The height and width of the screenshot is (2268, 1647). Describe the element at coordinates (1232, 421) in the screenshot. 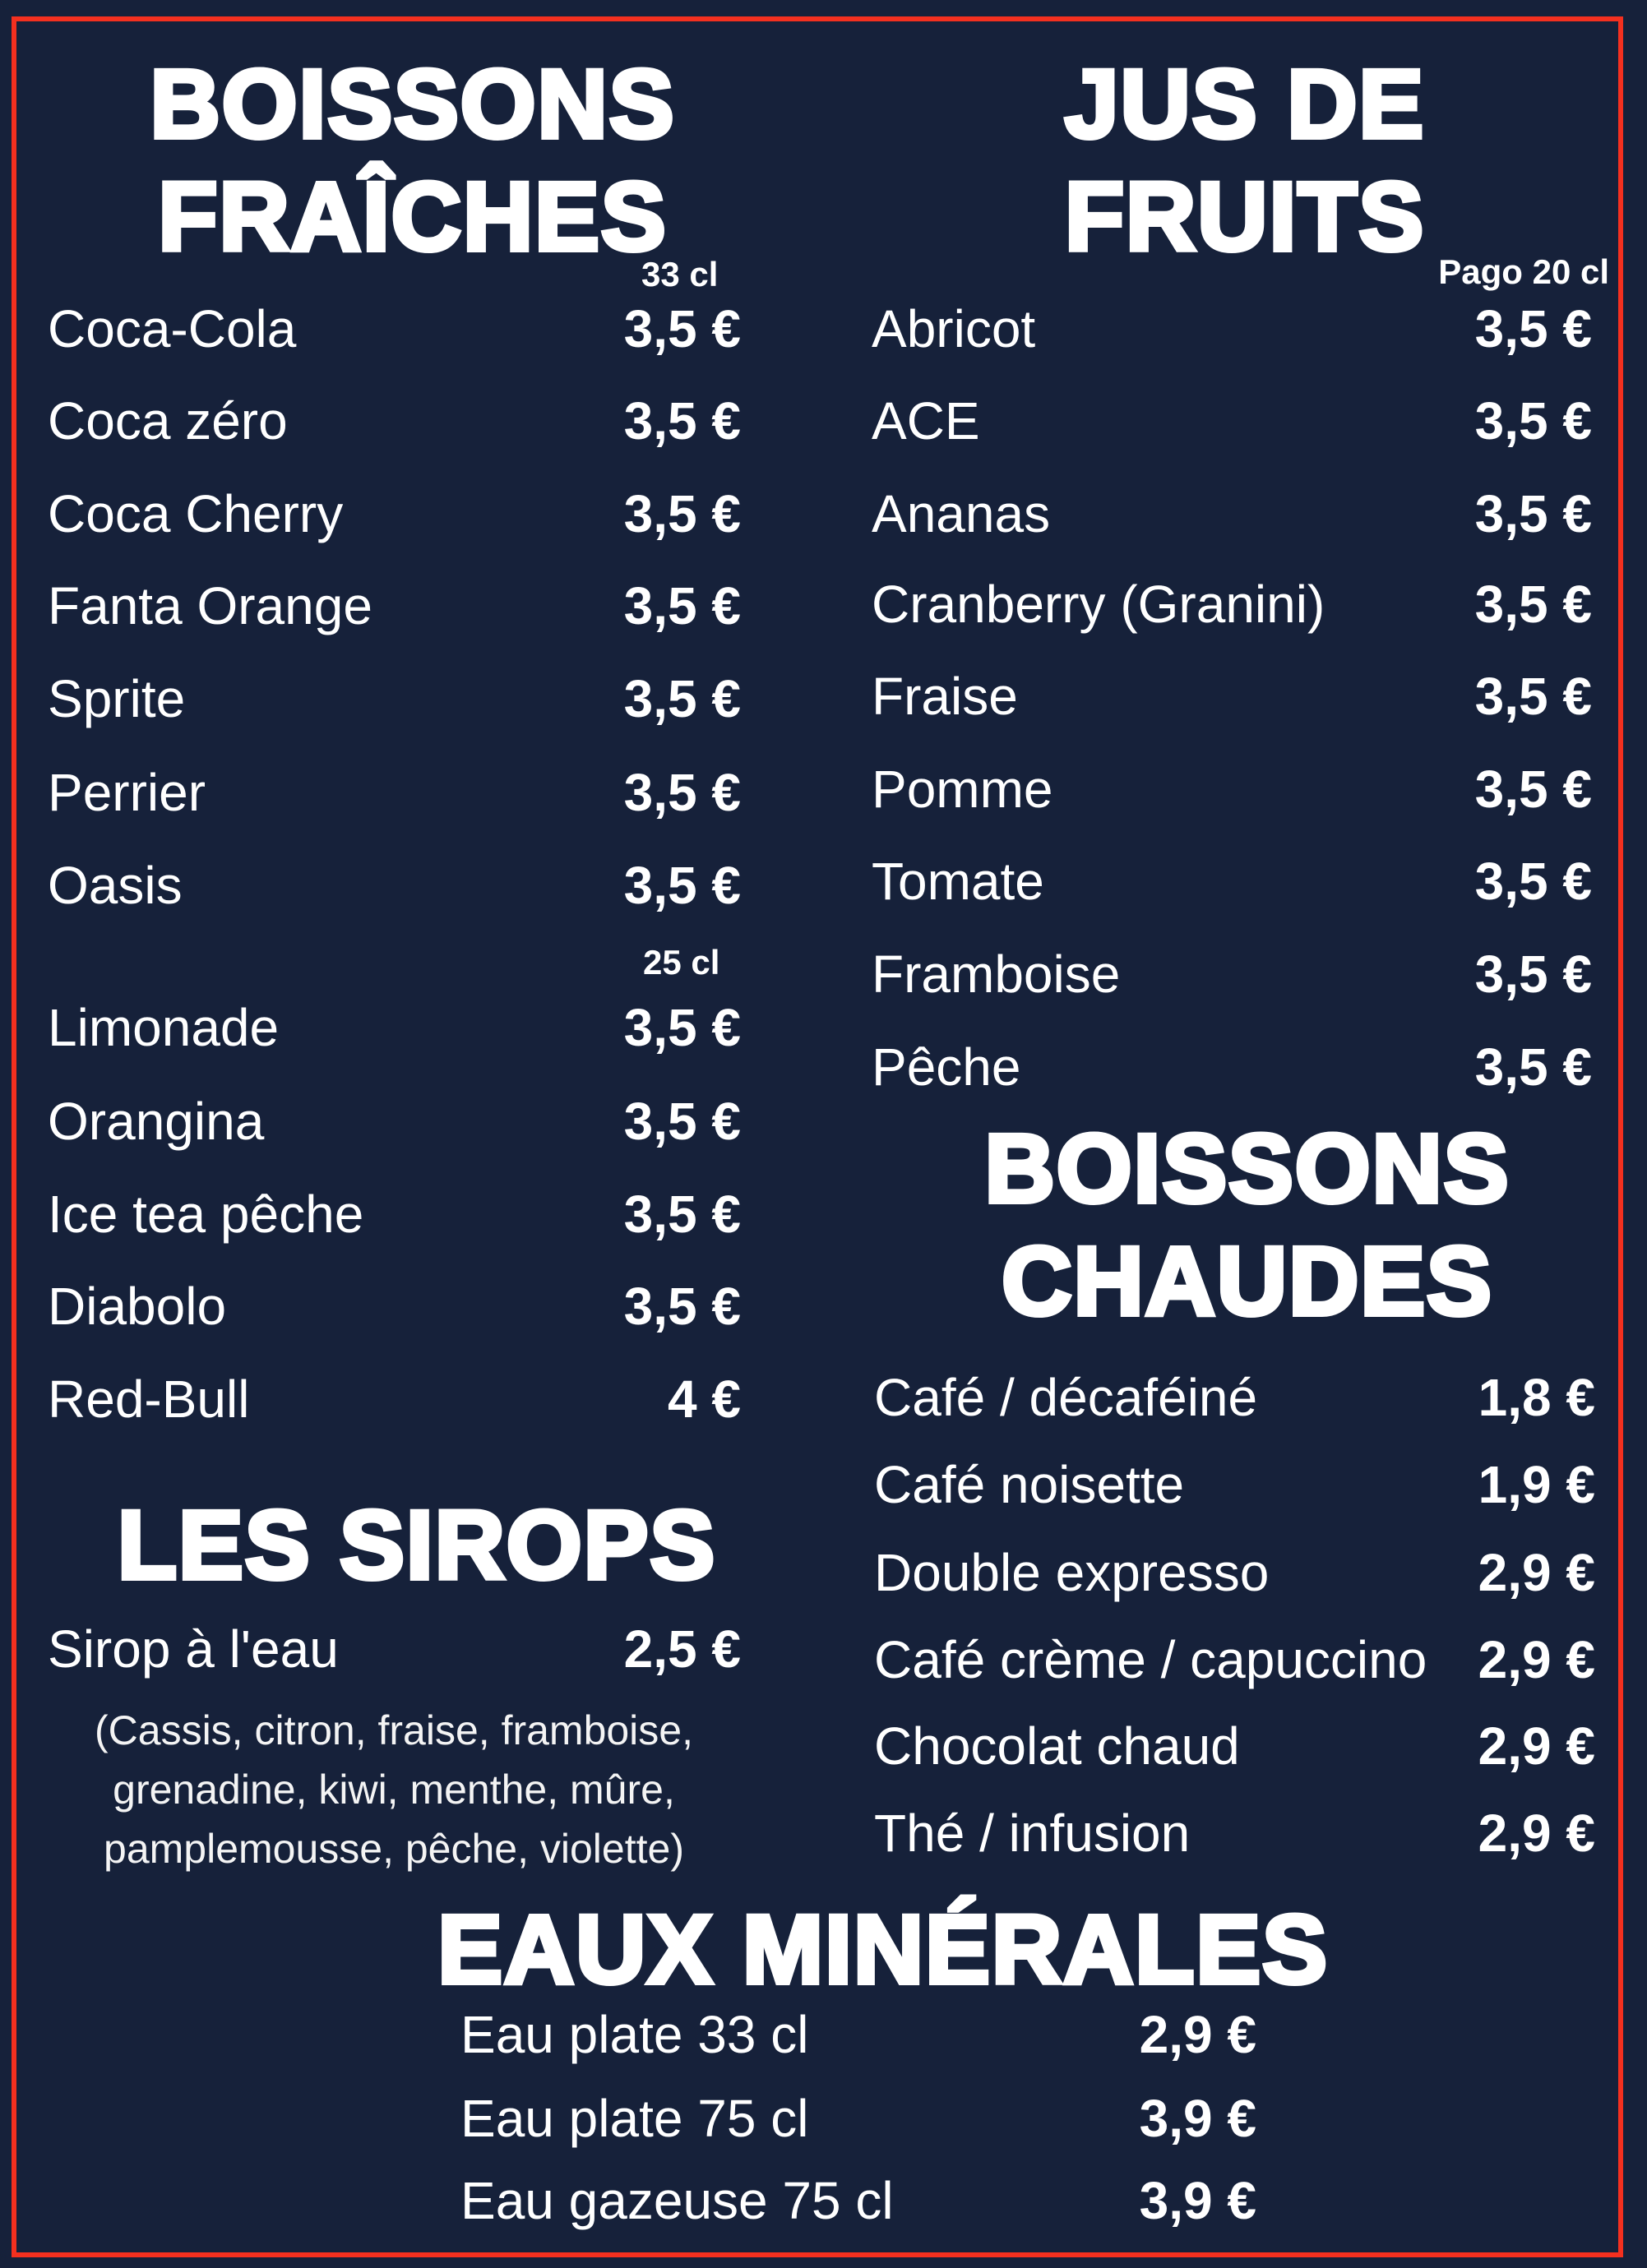

I see `menu-item: ACE 3,5 €` at that location.